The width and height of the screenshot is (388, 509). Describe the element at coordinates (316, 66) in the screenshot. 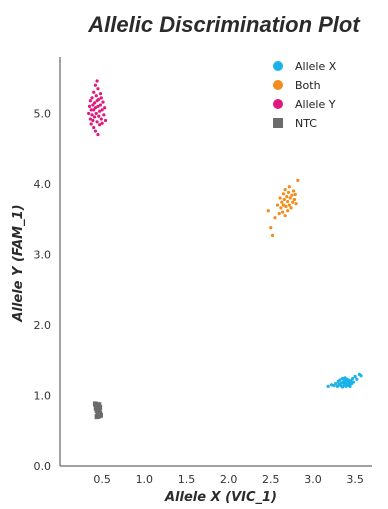

I see `legend-label: Allele X` at that location.